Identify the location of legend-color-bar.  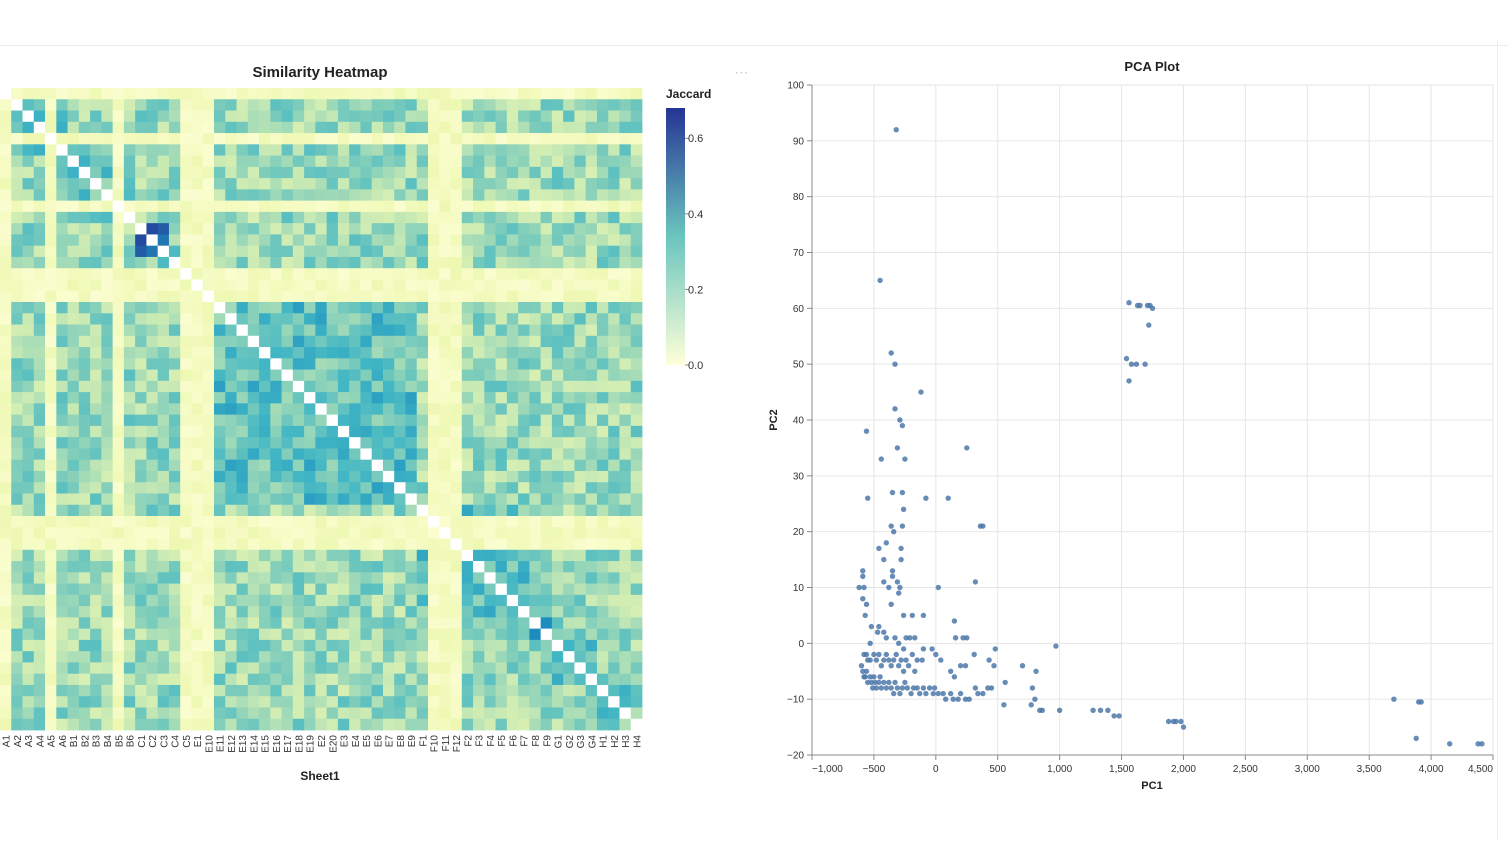
(675, 236).